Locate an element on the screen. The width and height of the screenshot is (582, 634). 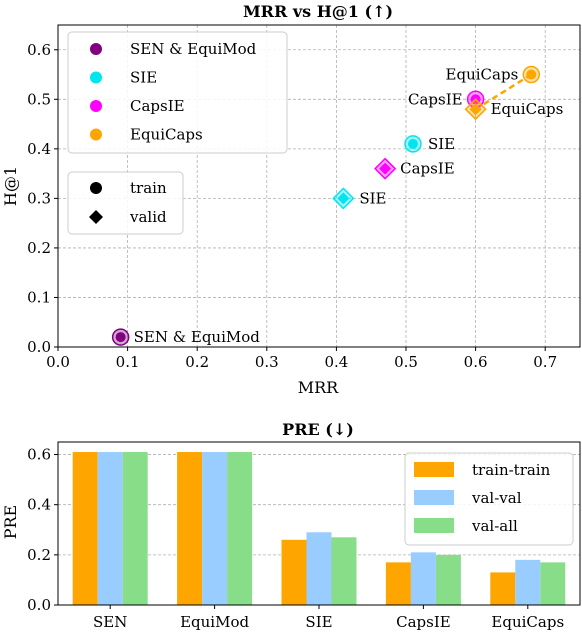
legend-valid-marker is located at coordinates (96, 217).